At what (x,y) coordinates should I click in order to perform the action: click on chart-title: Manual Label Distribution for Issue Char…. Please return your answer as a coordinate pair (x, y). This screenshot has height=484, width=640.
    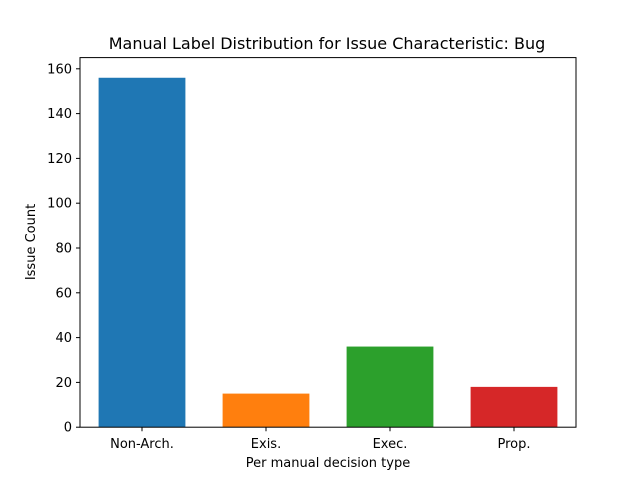
    Looking at the image, I should click on (327, 43).